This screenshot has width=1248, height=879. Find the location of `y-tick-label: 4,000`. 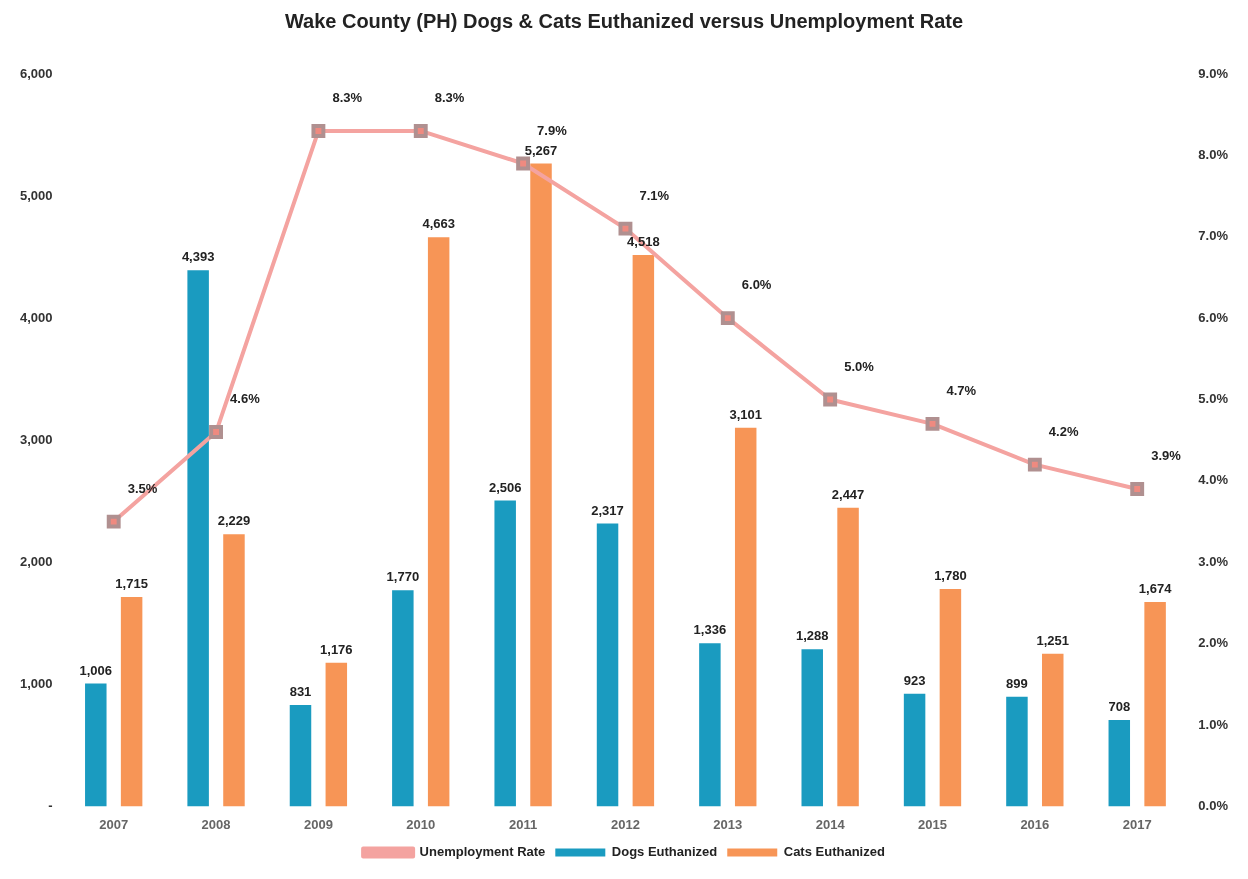

y-tick-label: 4,000 is located at coordinates (36, 317).